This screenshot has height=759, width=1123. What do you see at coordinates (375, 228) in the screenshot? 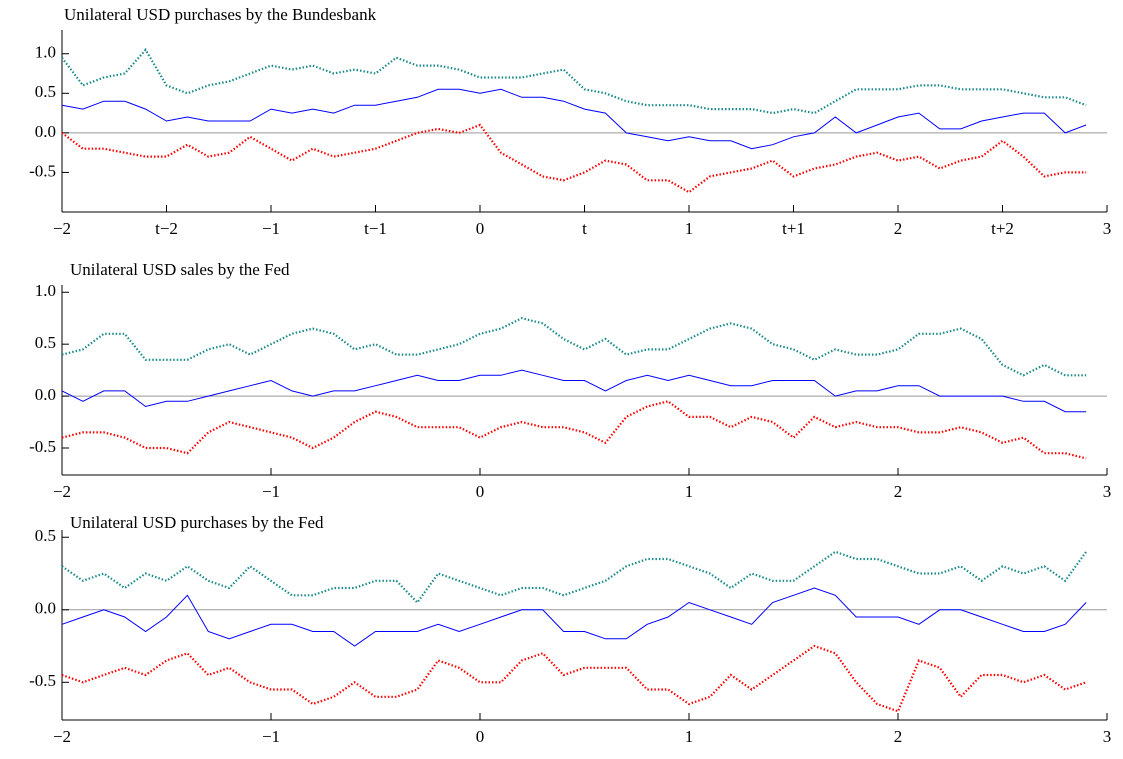
I see `x-tick-label: t−1` at bounding box center [375, 228].